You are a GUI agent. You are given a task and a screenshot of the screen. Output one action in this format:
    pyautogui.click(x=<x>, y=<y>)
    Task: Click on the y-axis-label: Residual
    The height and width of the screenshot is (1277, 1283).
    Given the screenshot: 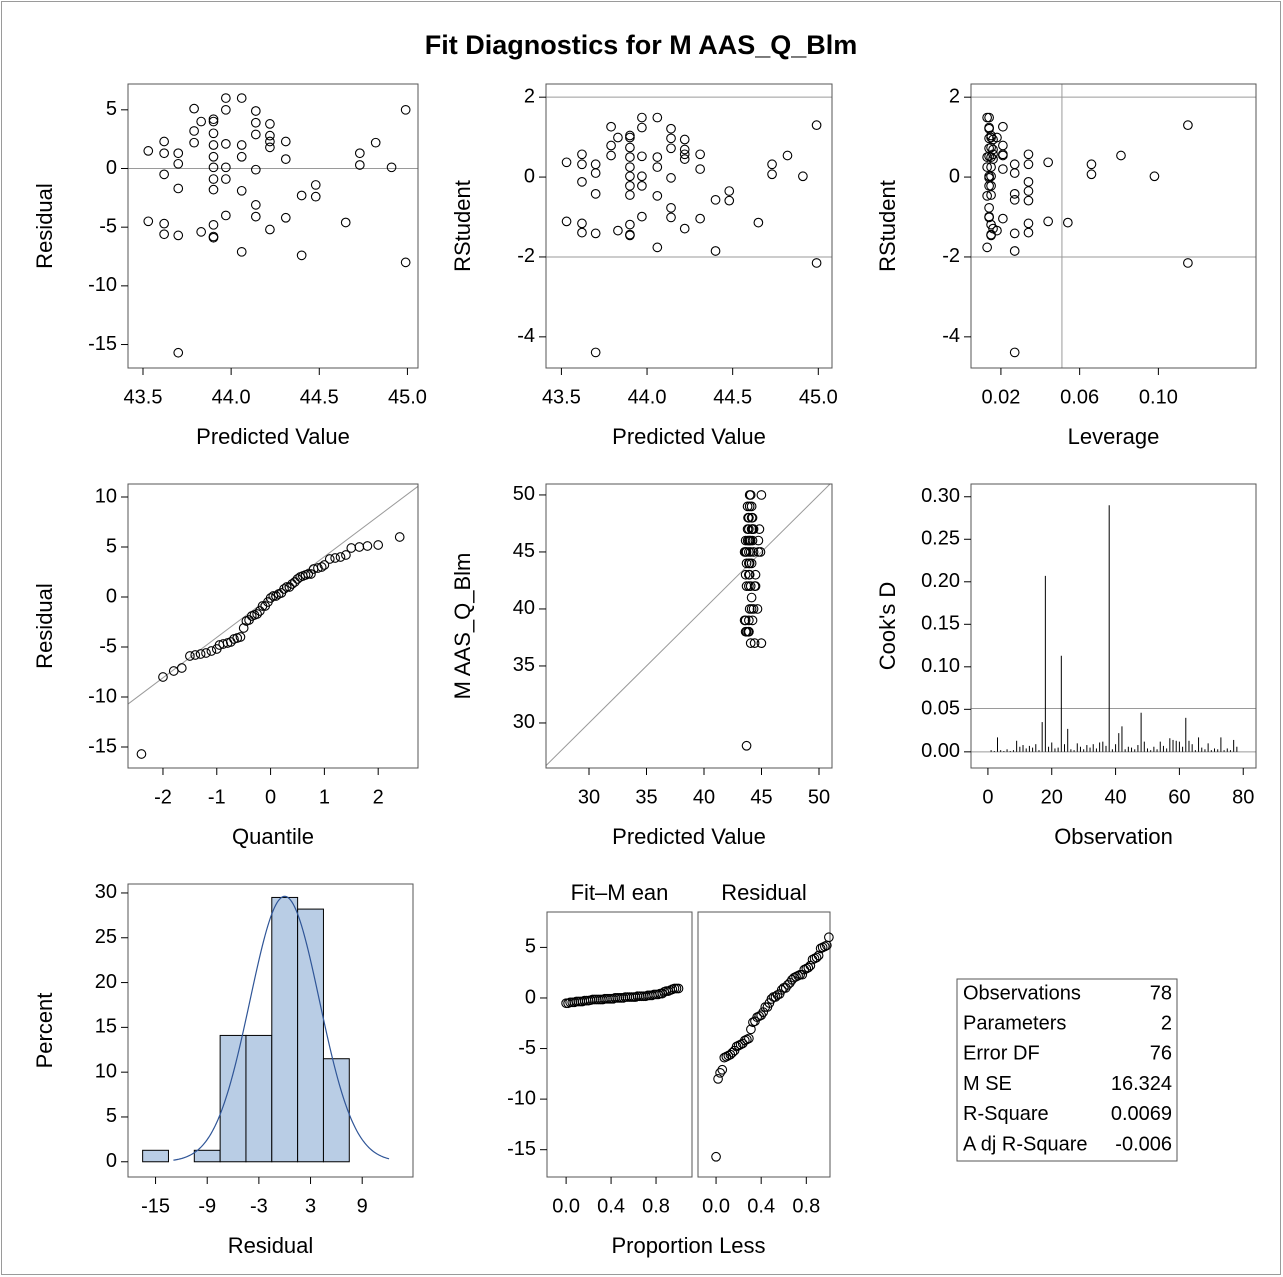 What is the action you would take?
    pyautogui.click(x=44, y=226)
    